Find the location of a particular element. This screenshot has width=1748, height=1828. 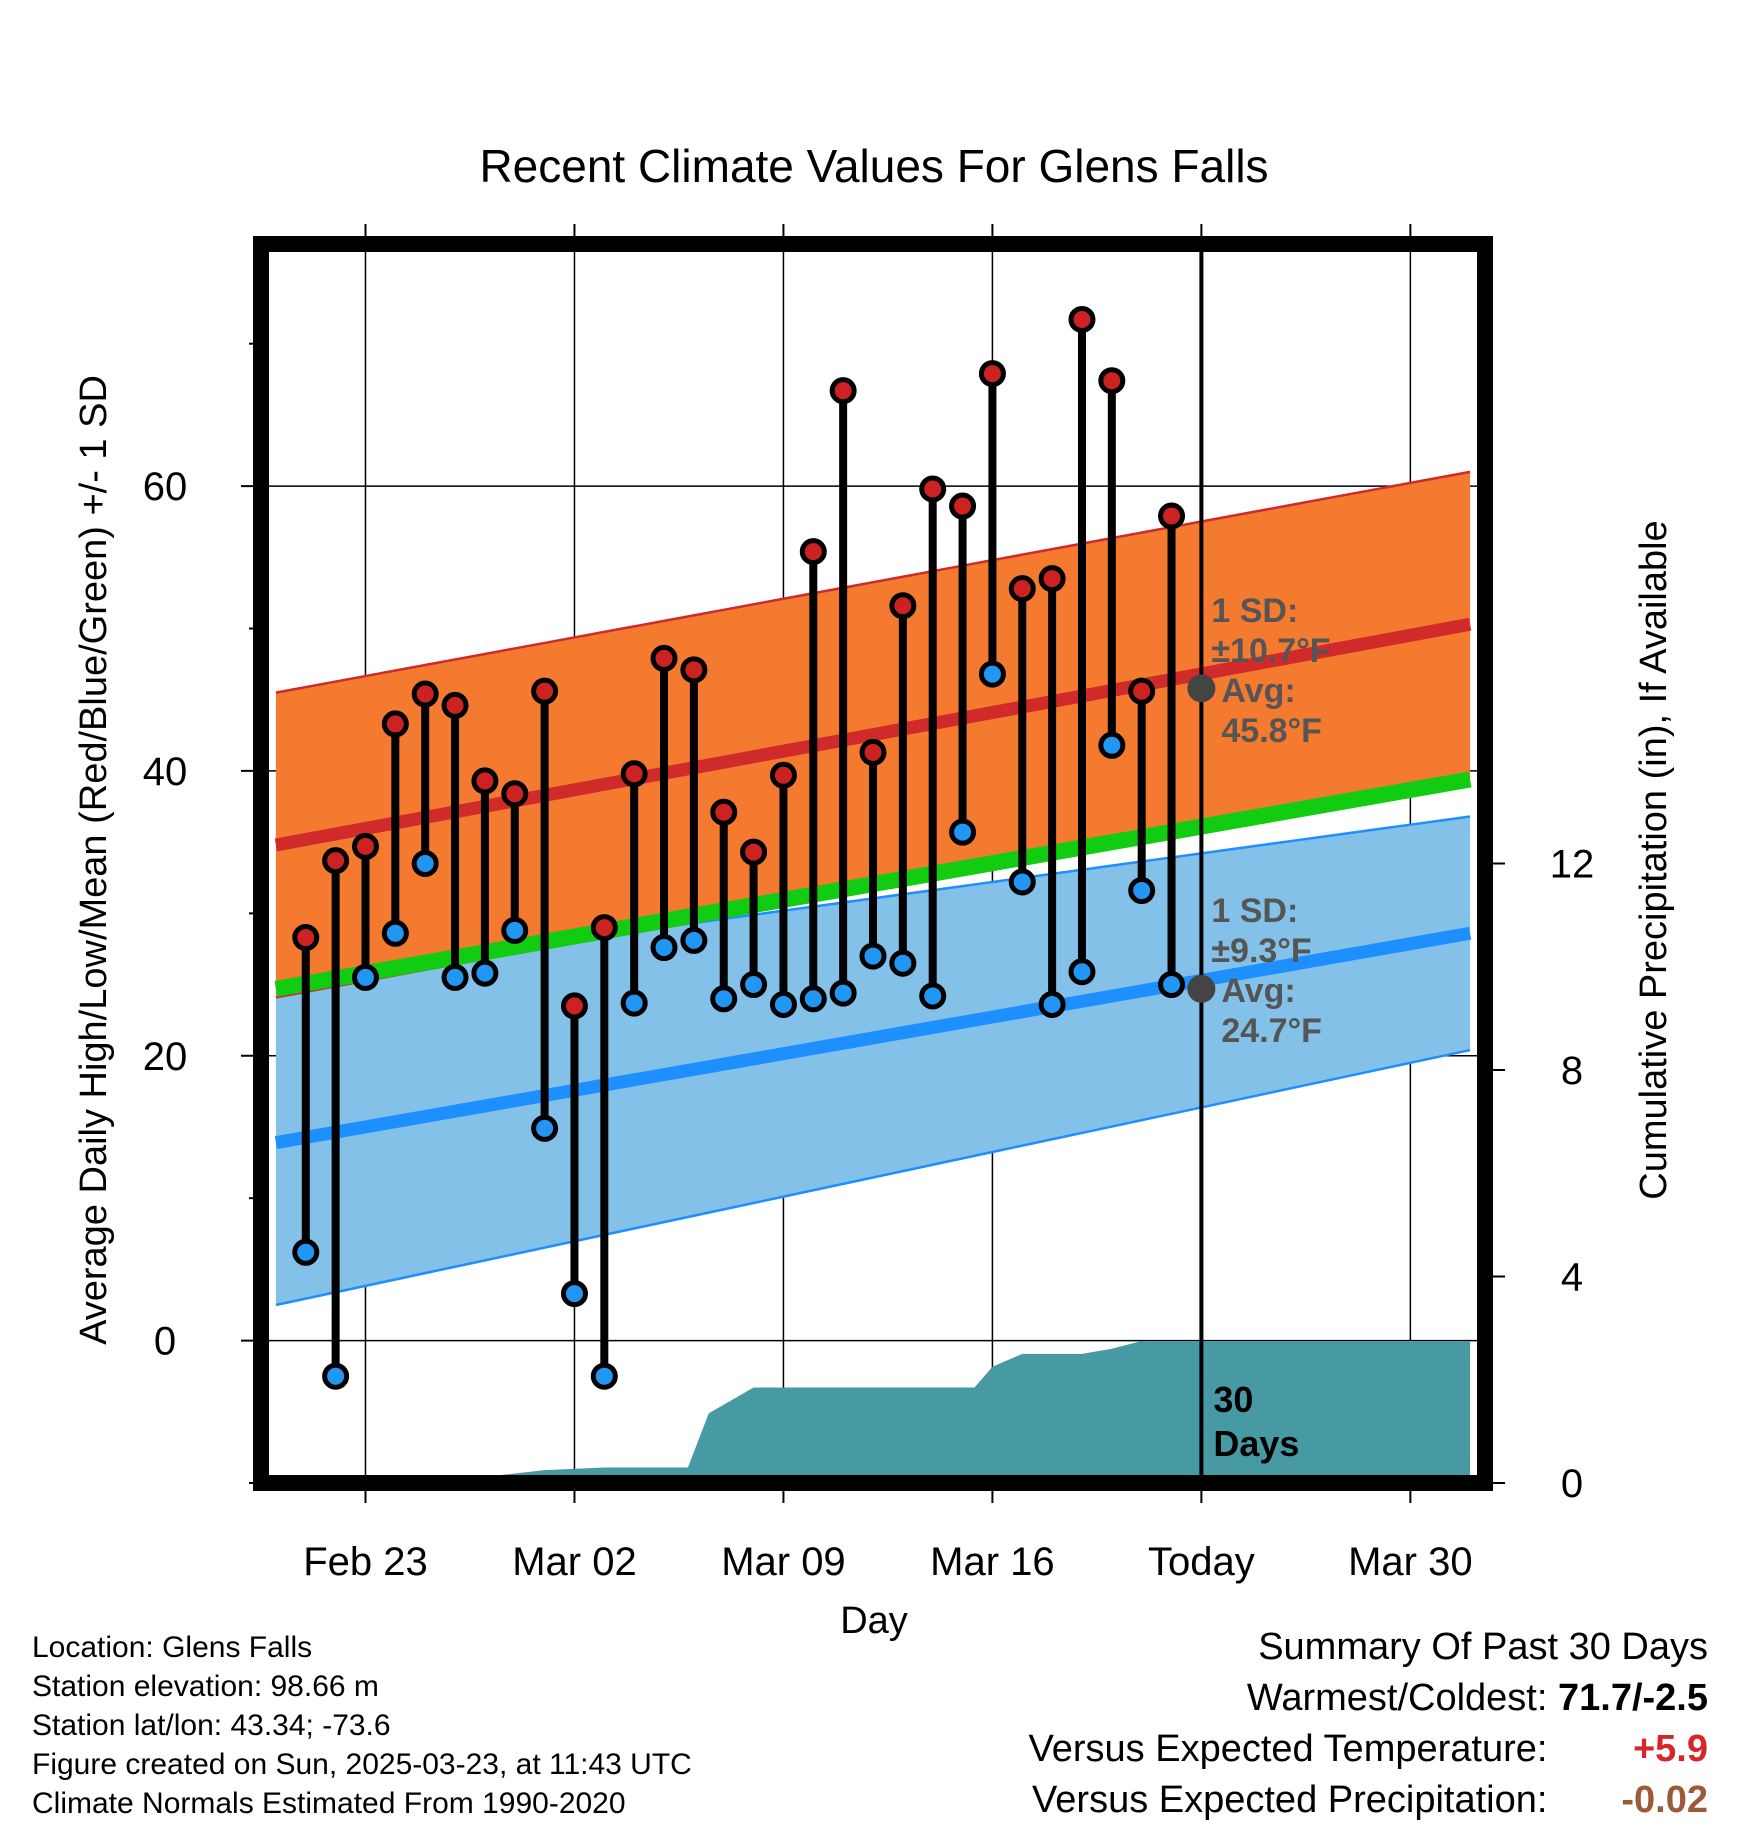

low-normal-annotation-text: ±9.3°F is located at coordinates (1261, 951).